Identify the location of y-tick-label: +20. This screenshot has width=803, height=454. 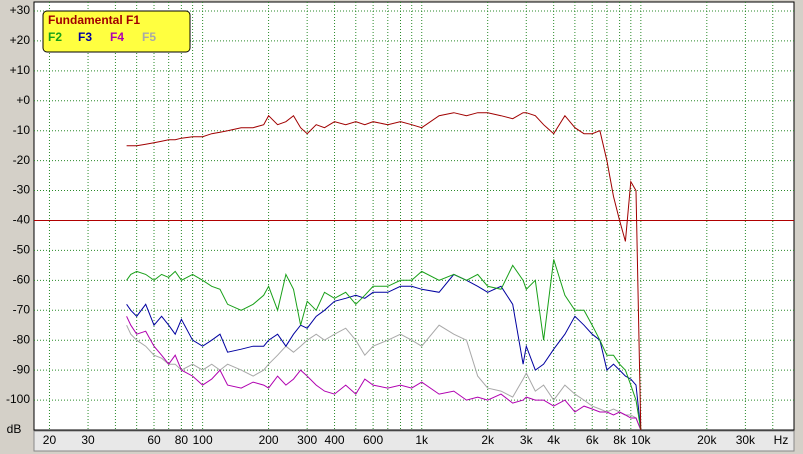
(20, 40).